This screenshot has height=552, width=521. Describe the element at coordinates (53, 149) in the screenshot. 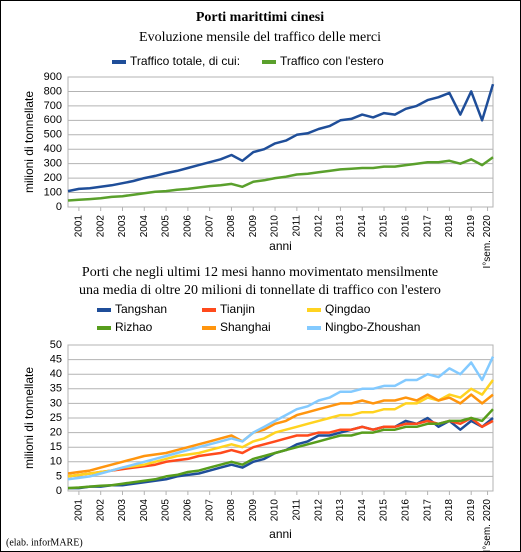

I see `y-tick-label: 400` at that location.